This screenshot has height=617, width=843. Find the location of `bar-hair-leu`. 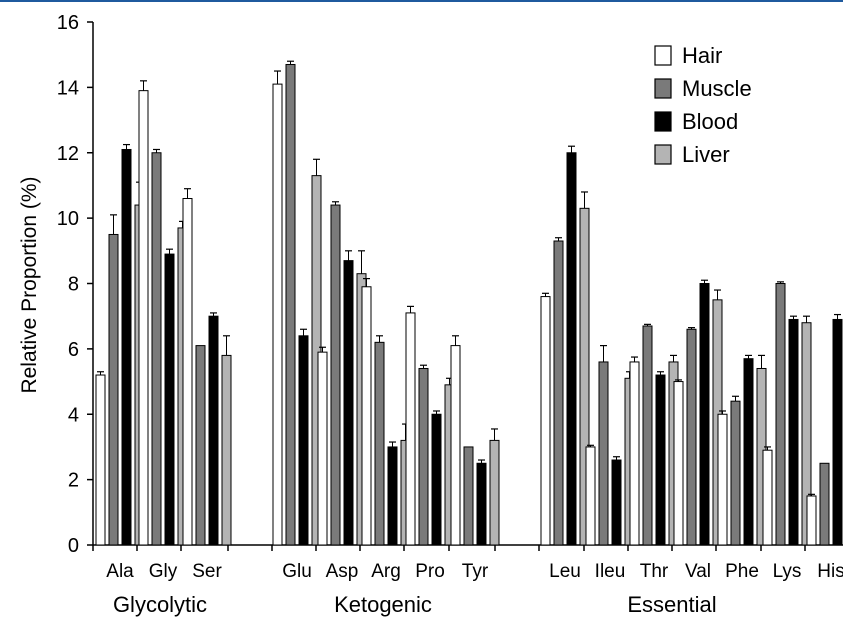

bar-hair-leu is located at coordinates (545, 421).